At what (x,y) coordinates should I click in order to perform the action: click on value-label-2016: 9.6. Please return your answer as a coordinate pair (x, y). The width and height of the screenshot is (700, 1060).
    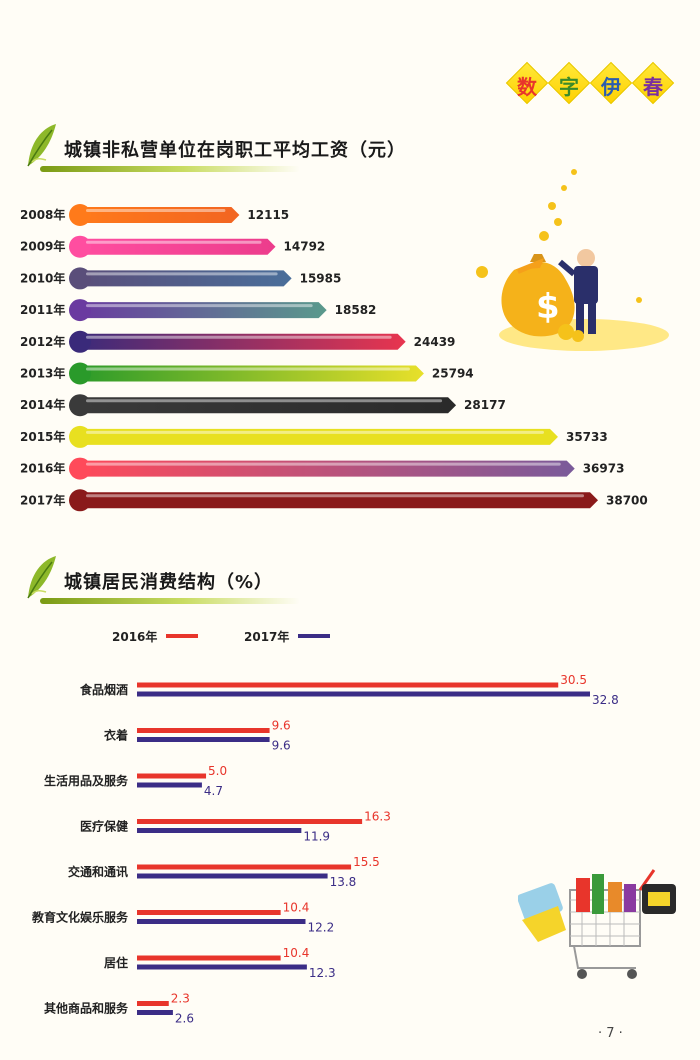
    Looking at the image, I should click on (281, 726).